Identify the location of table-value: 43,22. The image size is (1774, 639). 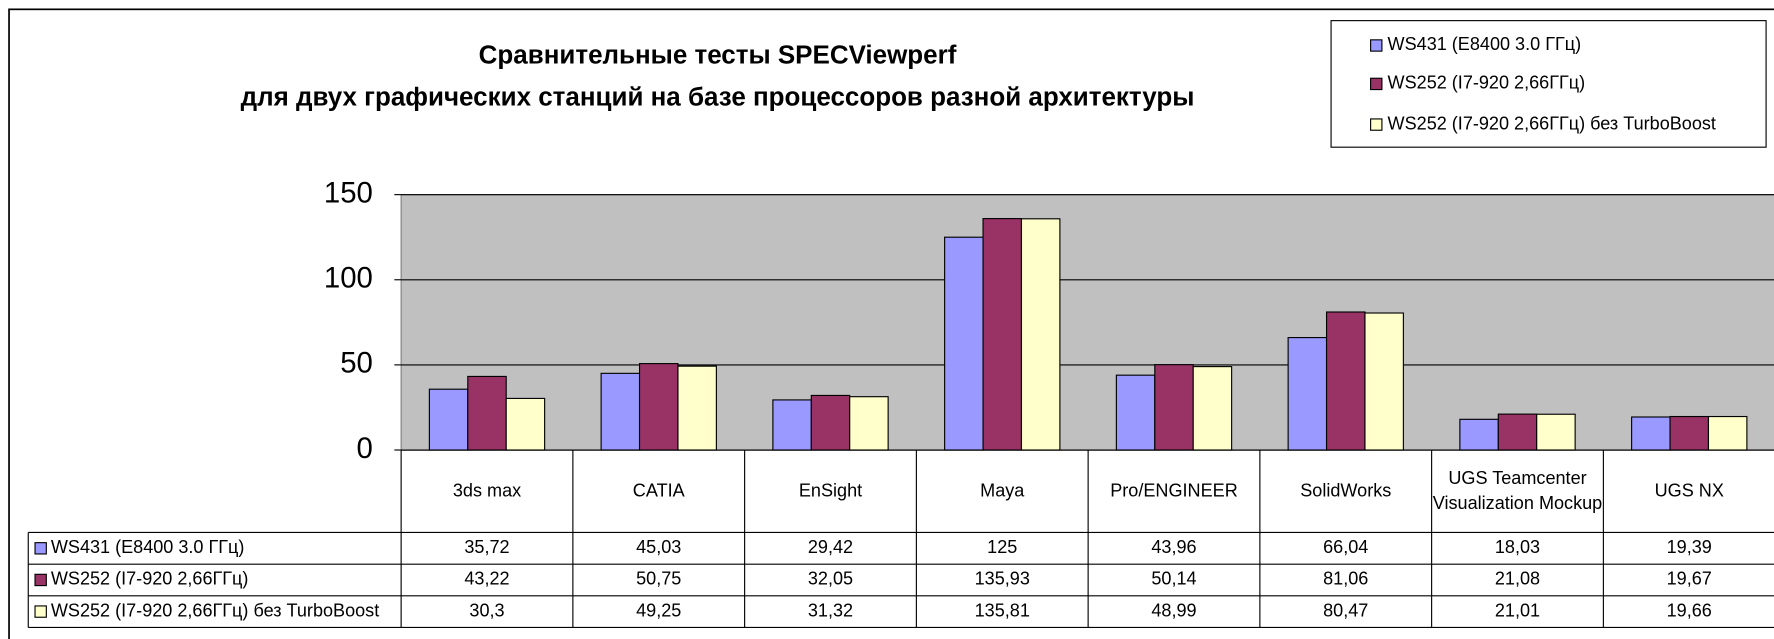
(486, 579).